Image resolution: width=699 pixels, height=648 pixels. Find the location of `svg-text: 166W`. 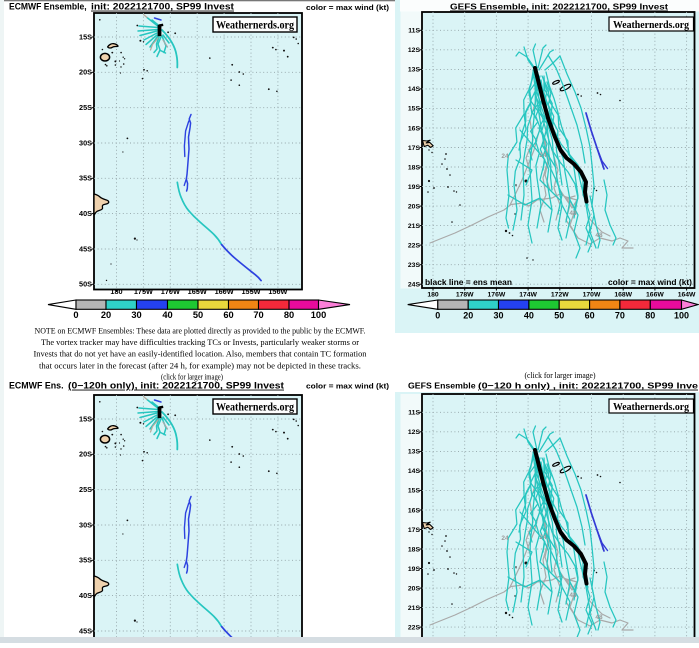

svg-text: 166W is located at coordinates (655, 295).